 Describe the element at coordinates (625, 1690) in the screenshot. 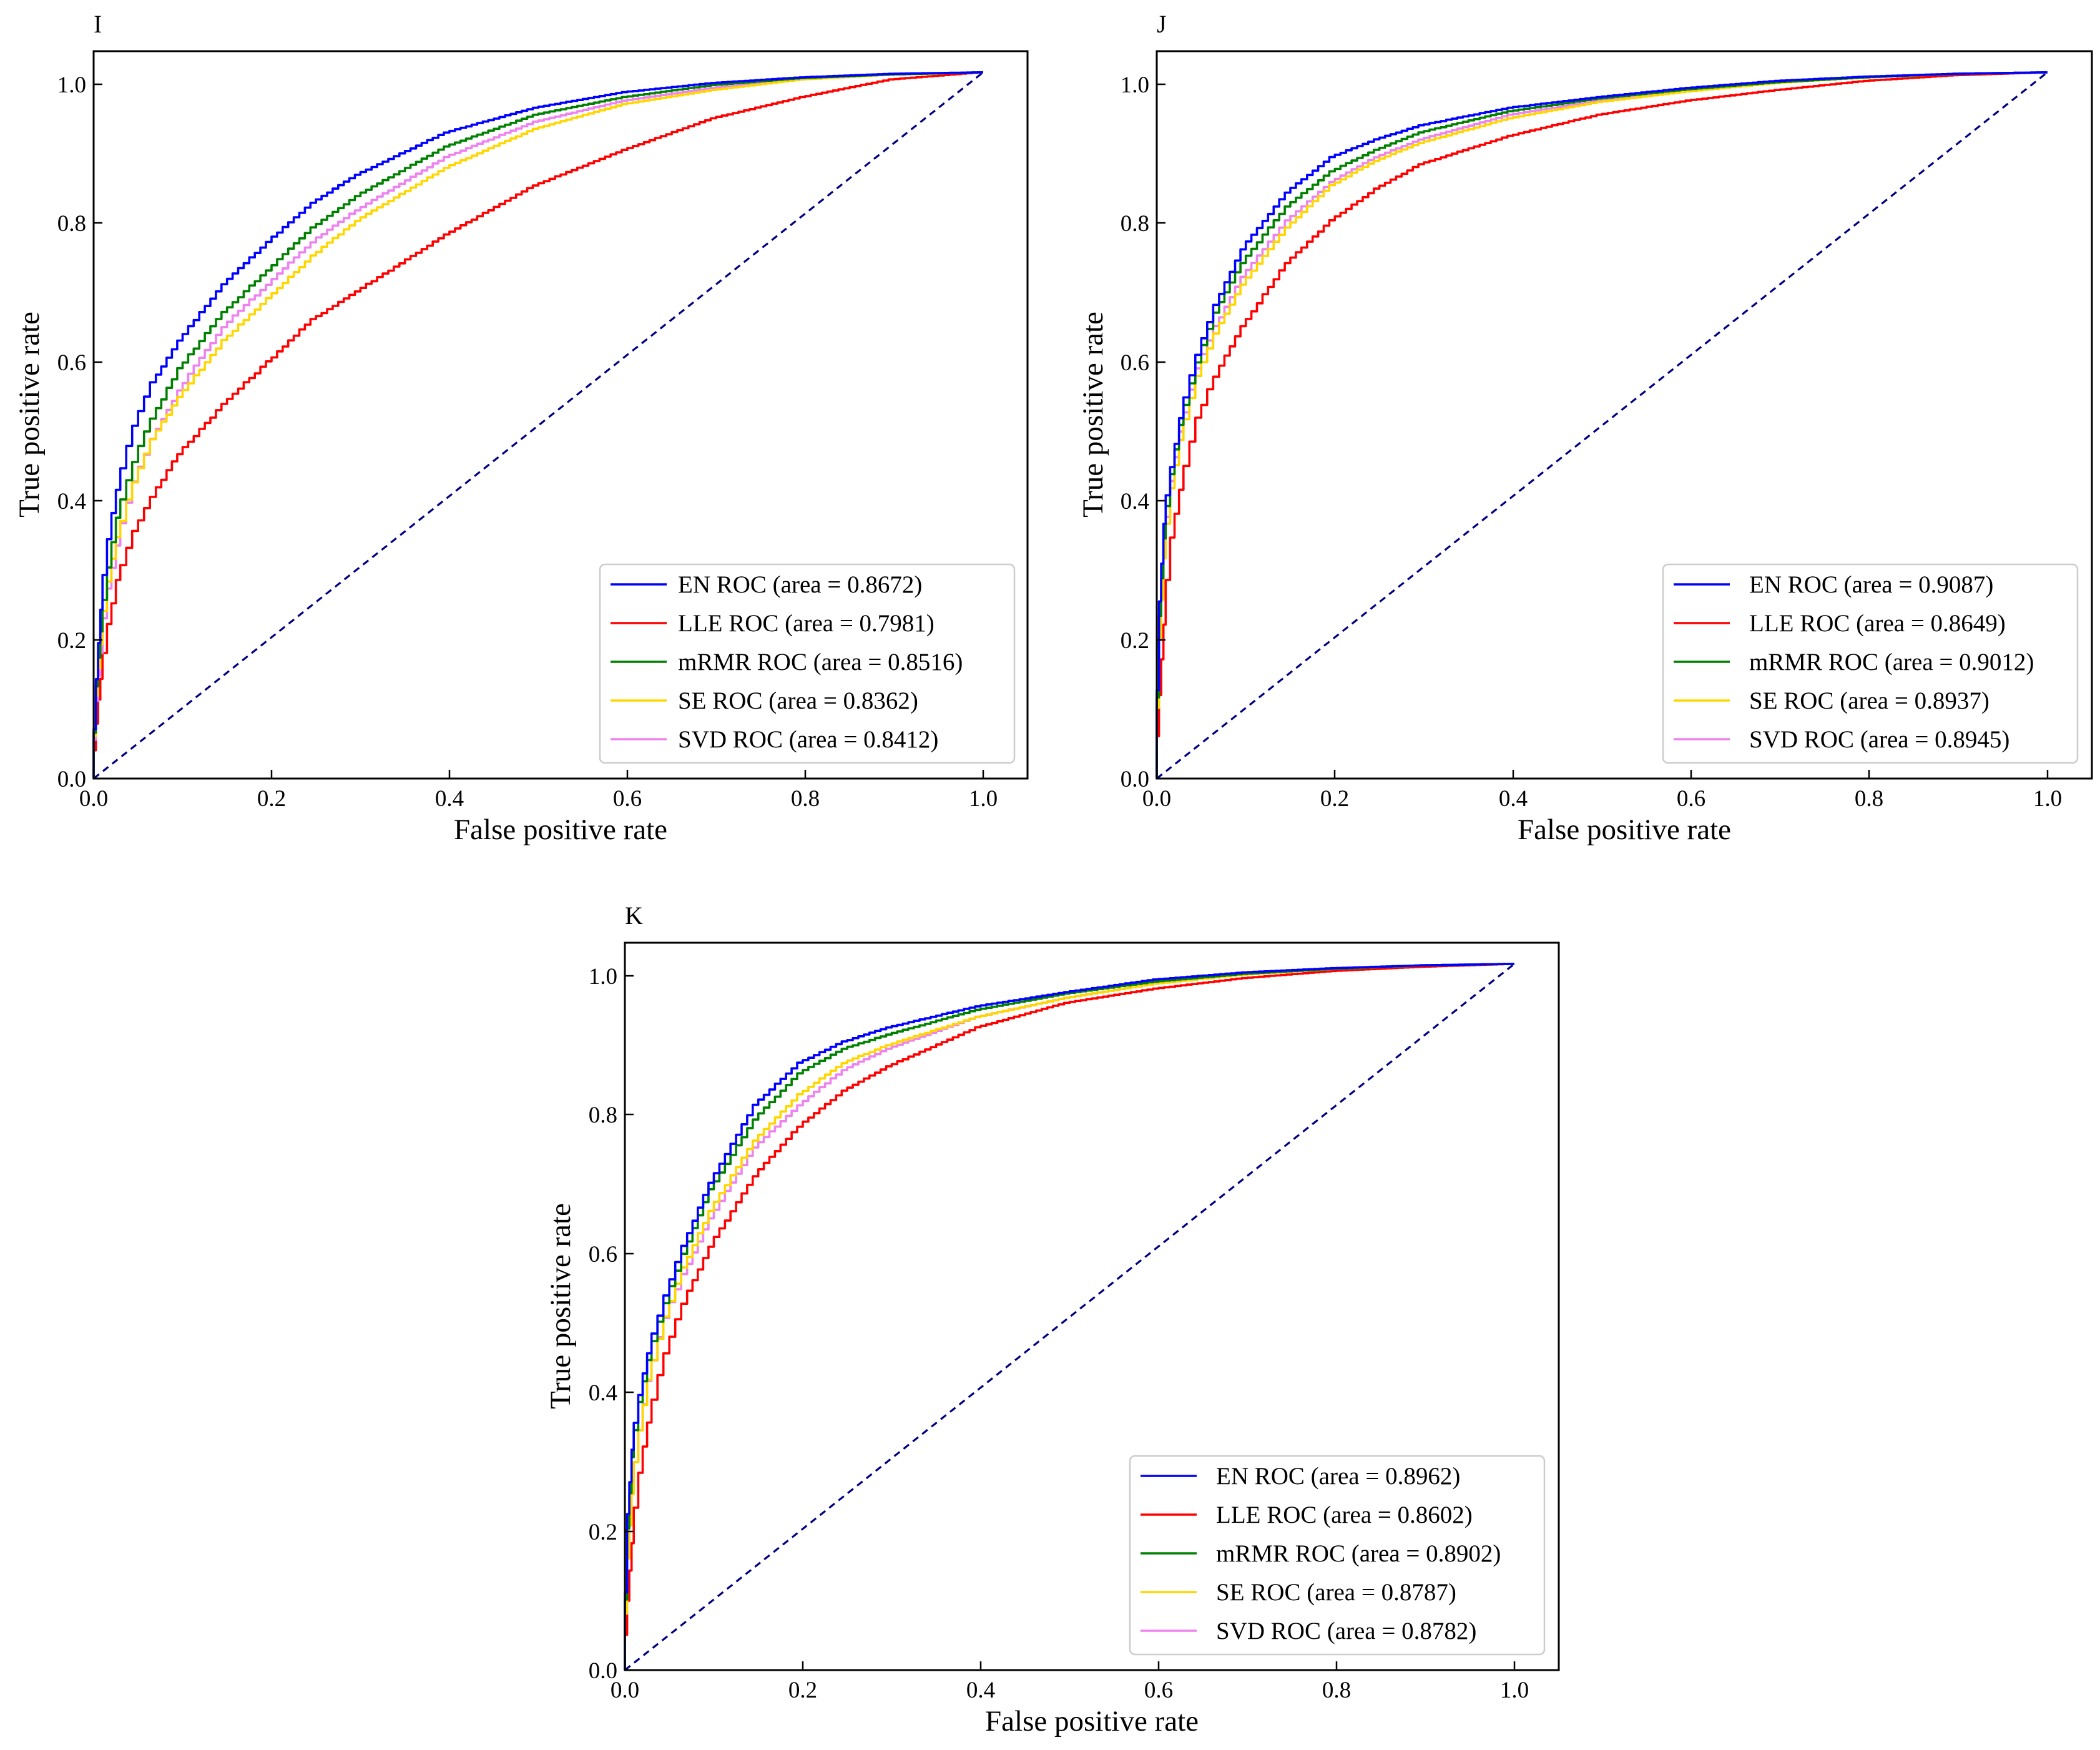

I see `x-tick-label: 0.0` at that location.